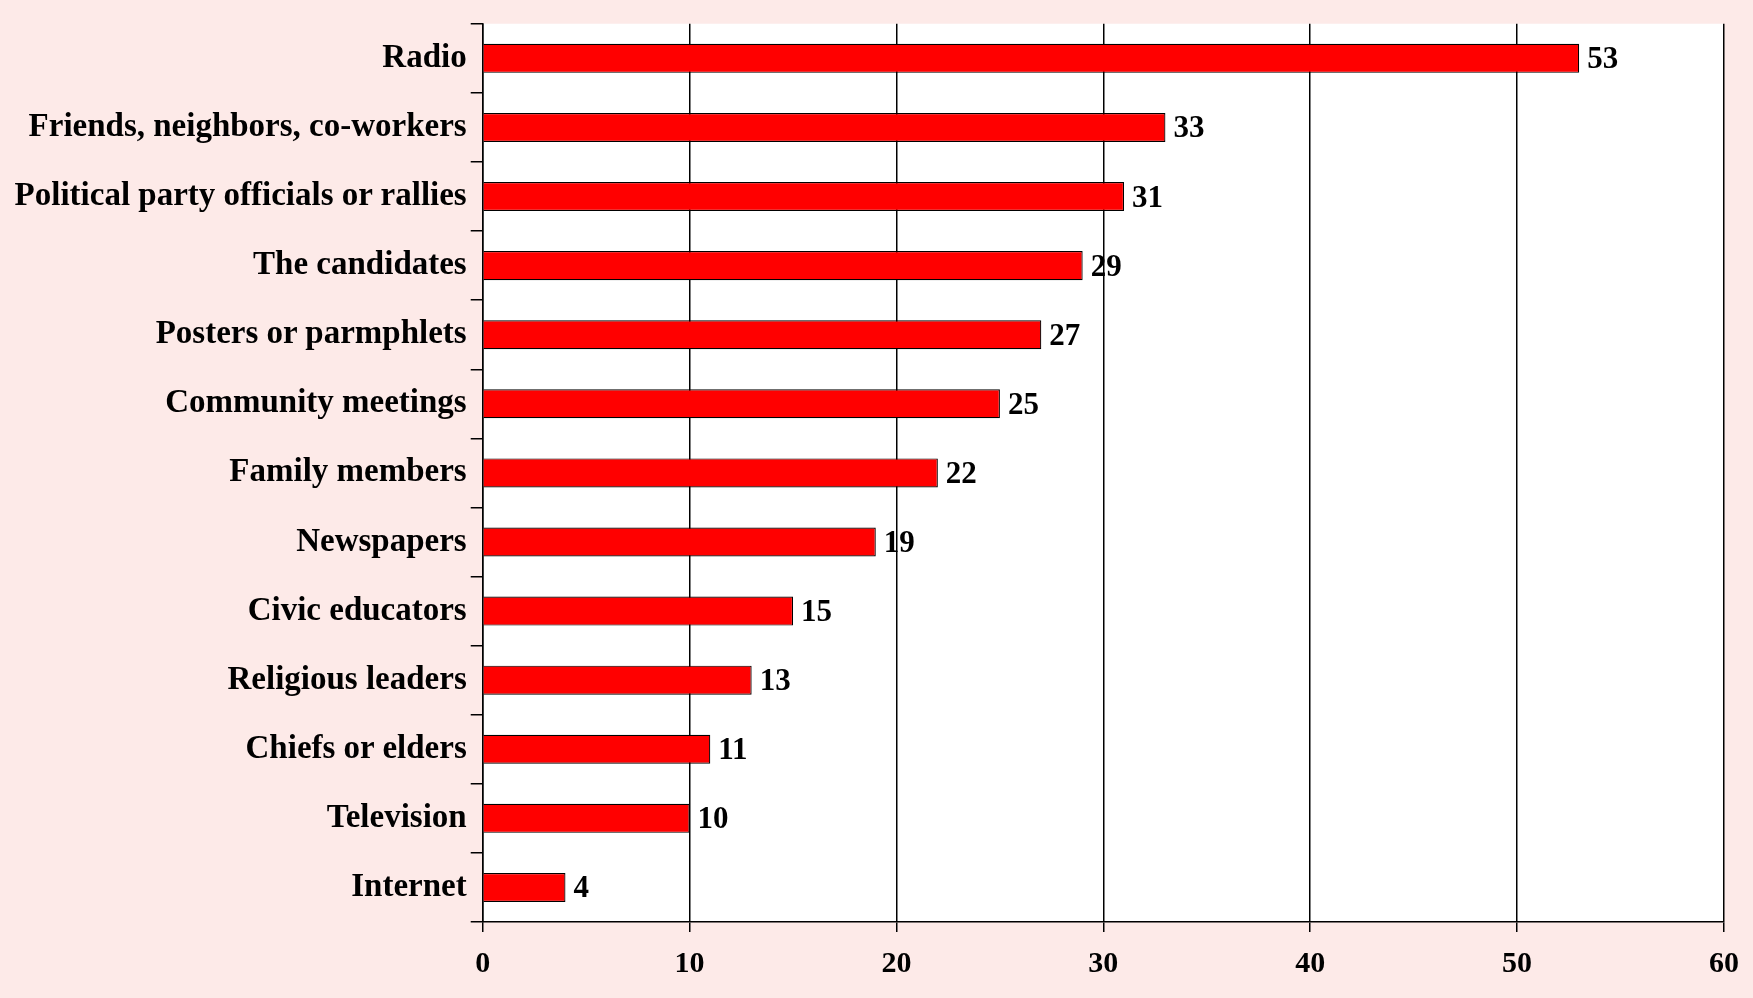  Describe the element at coordinates (240, 194) in the screenshot. I see `y-tick-label: Political party officials or rallies` at that location.